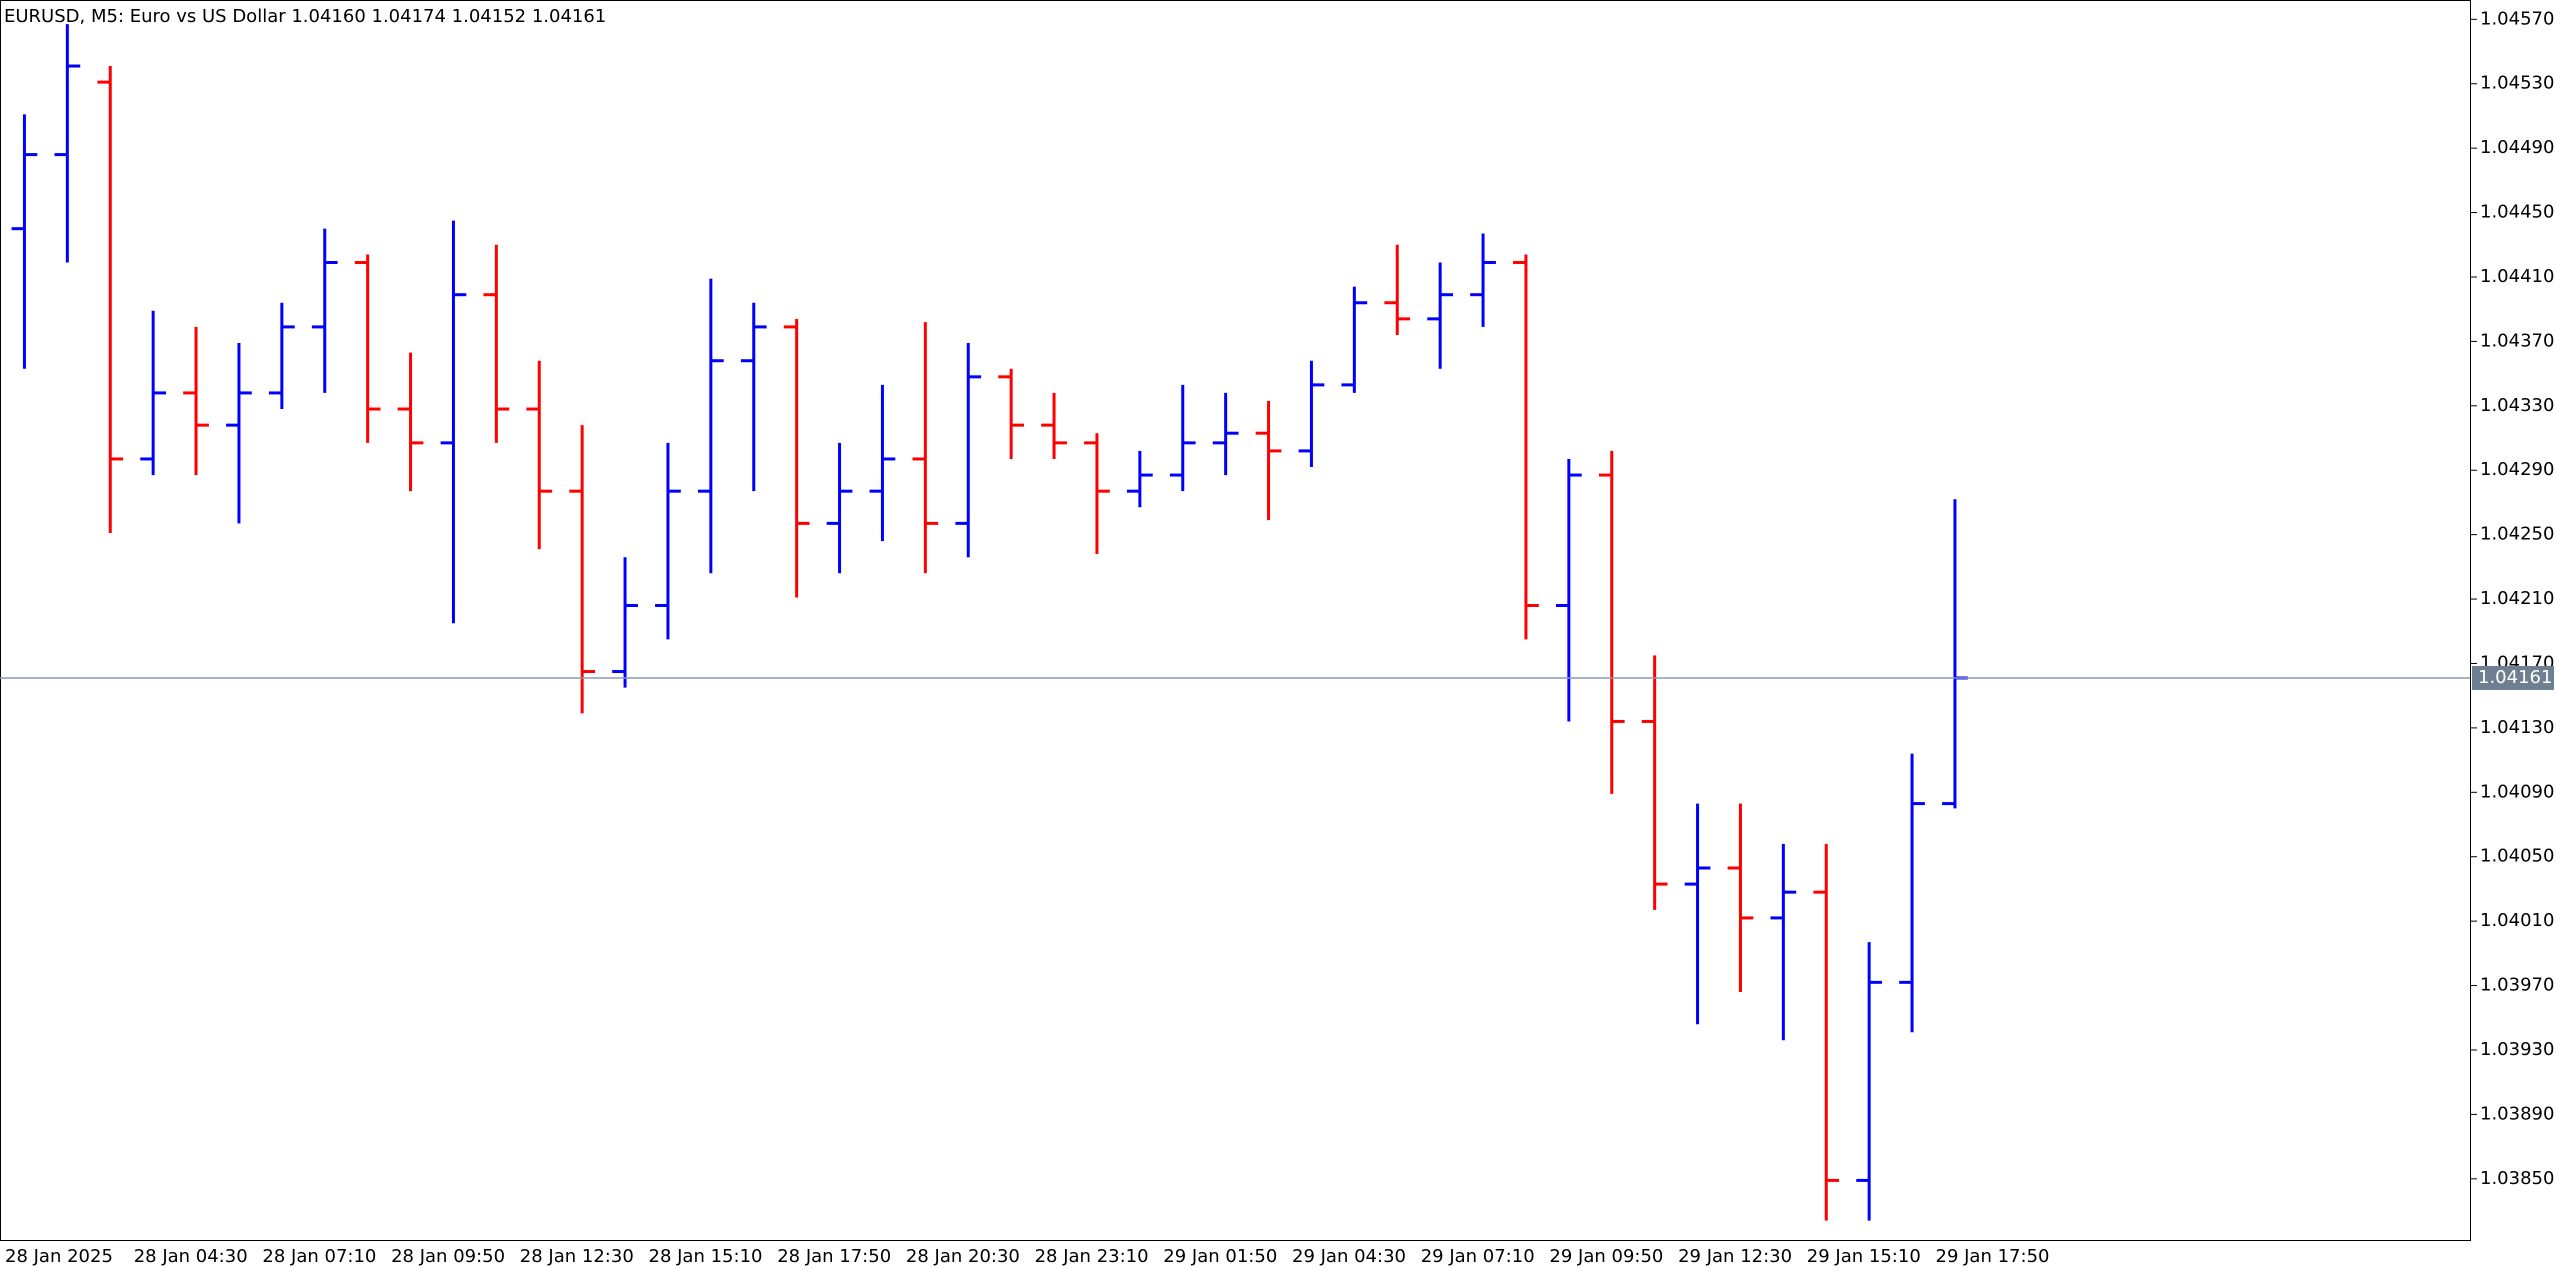  Describe the element at coordinates (319, 1256) in the screenshot. I see `x-tick-label: 28 Jan 07:10` at that location.